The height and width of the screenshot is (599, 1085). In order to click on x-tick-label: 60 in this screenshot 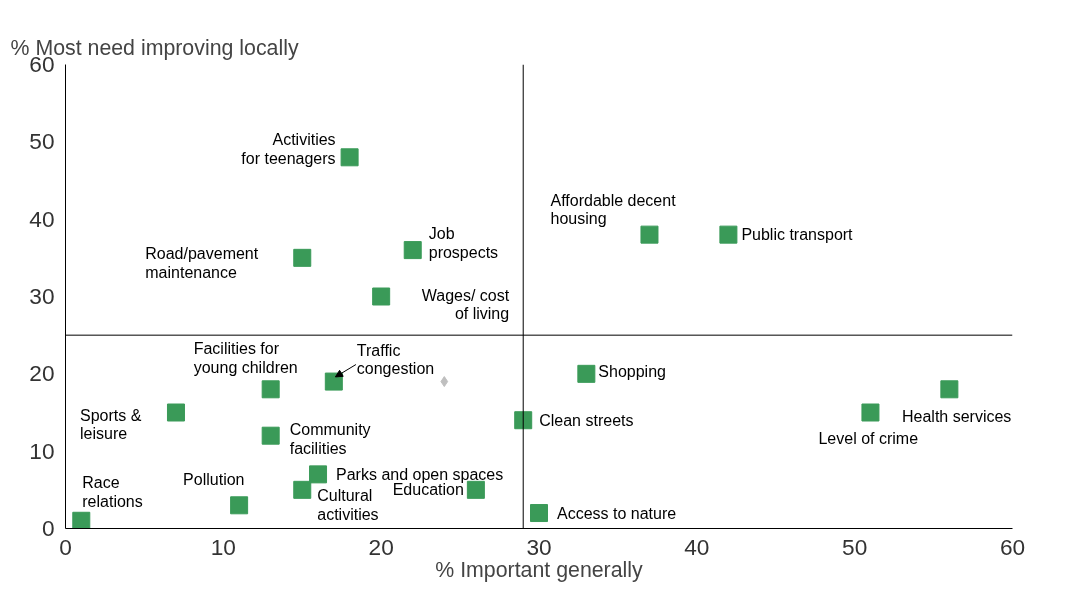, I will do `click(1012, 546)`.